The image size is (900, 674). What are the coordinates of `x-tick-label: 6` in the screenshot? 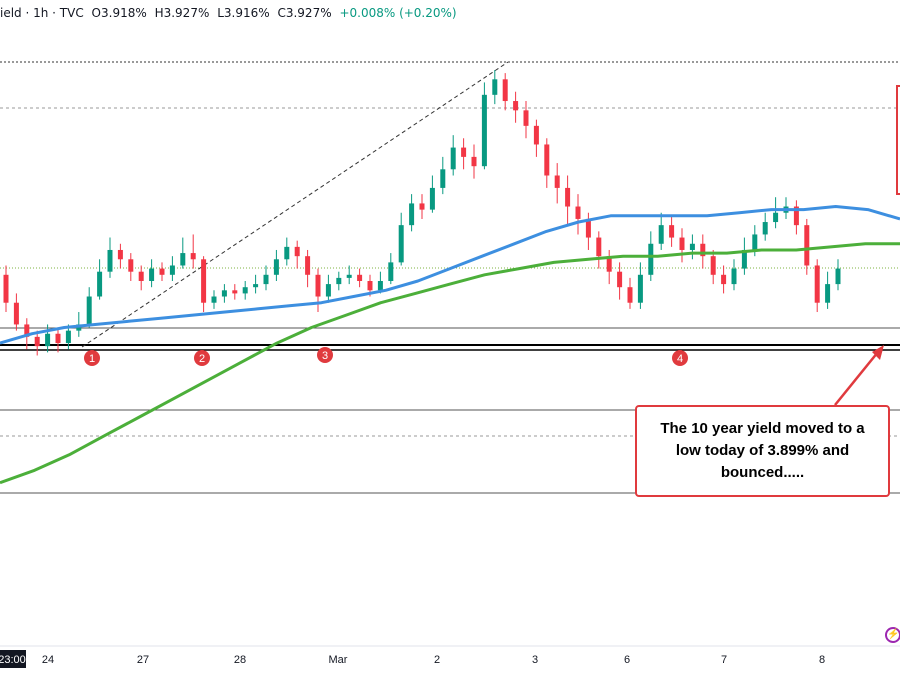 It's located at (627, 660).